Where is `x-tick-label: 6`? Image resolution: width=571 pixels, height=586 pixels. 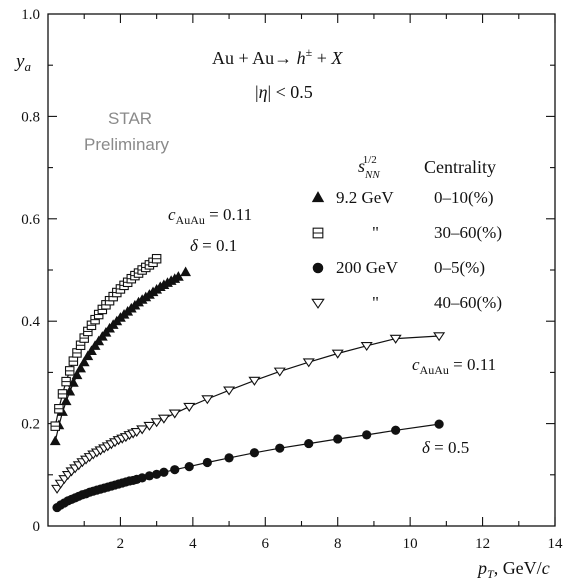 x-tick-label: 6 is located at coordinates (266, 544).